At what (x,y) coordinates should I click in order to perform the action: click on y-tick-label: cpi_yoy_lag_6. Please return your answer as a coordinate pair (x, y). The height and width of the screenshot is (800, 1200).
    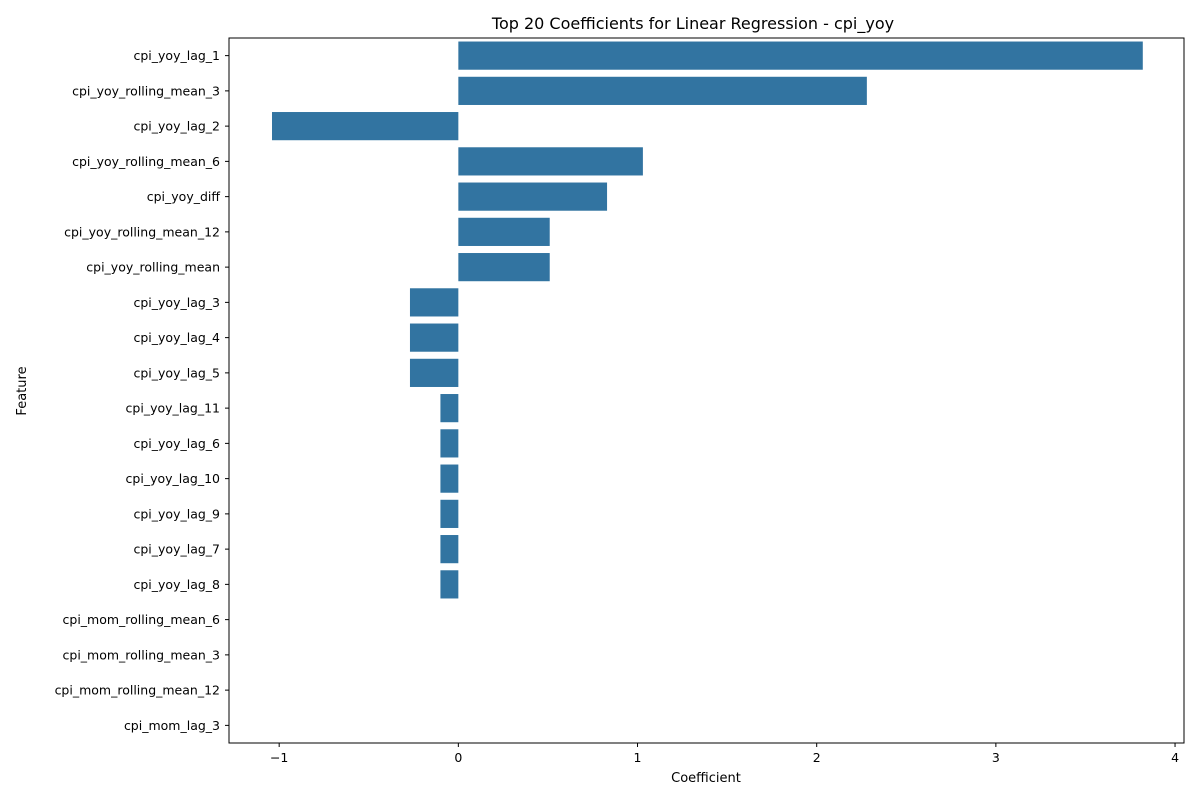
    Looking at the image, I should click on (177, 443).